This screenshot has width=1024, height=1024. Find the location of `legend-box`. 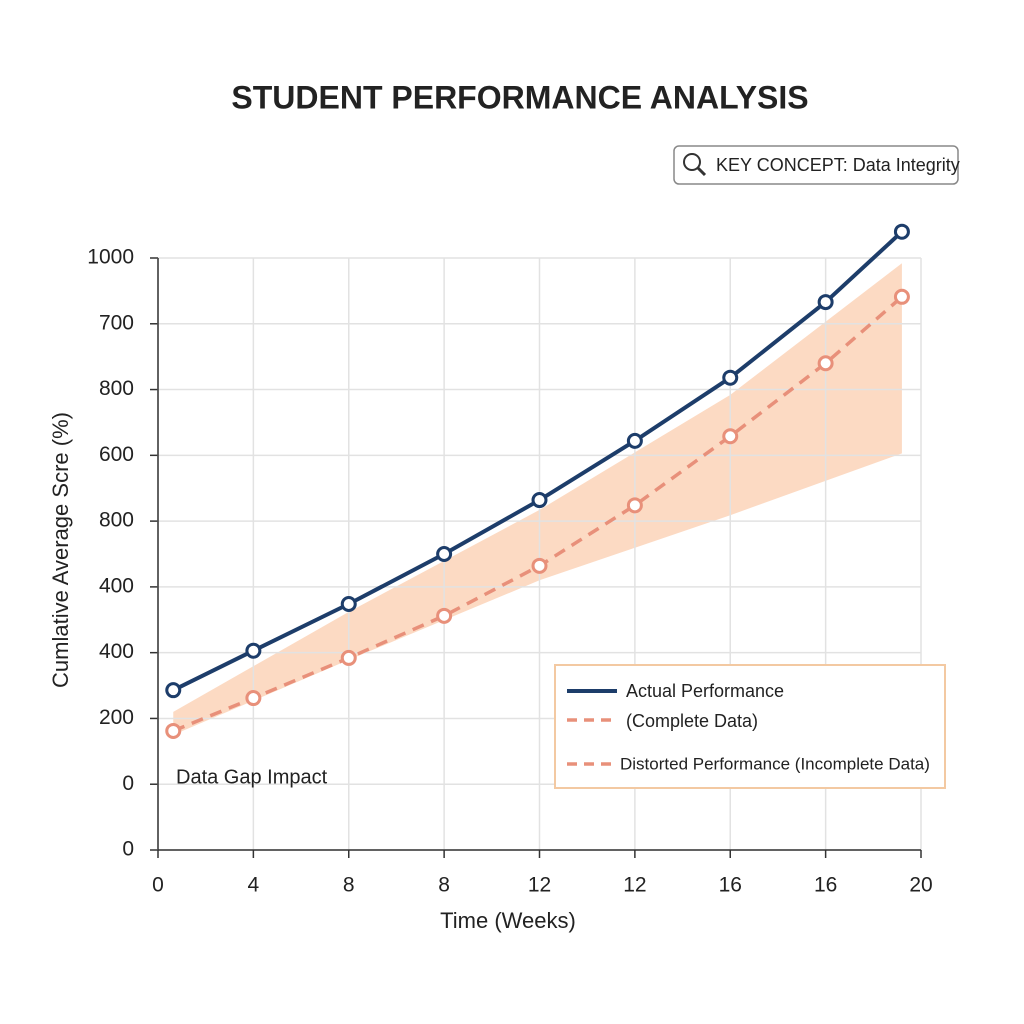

legend-box is located at coordinates (750, 726).